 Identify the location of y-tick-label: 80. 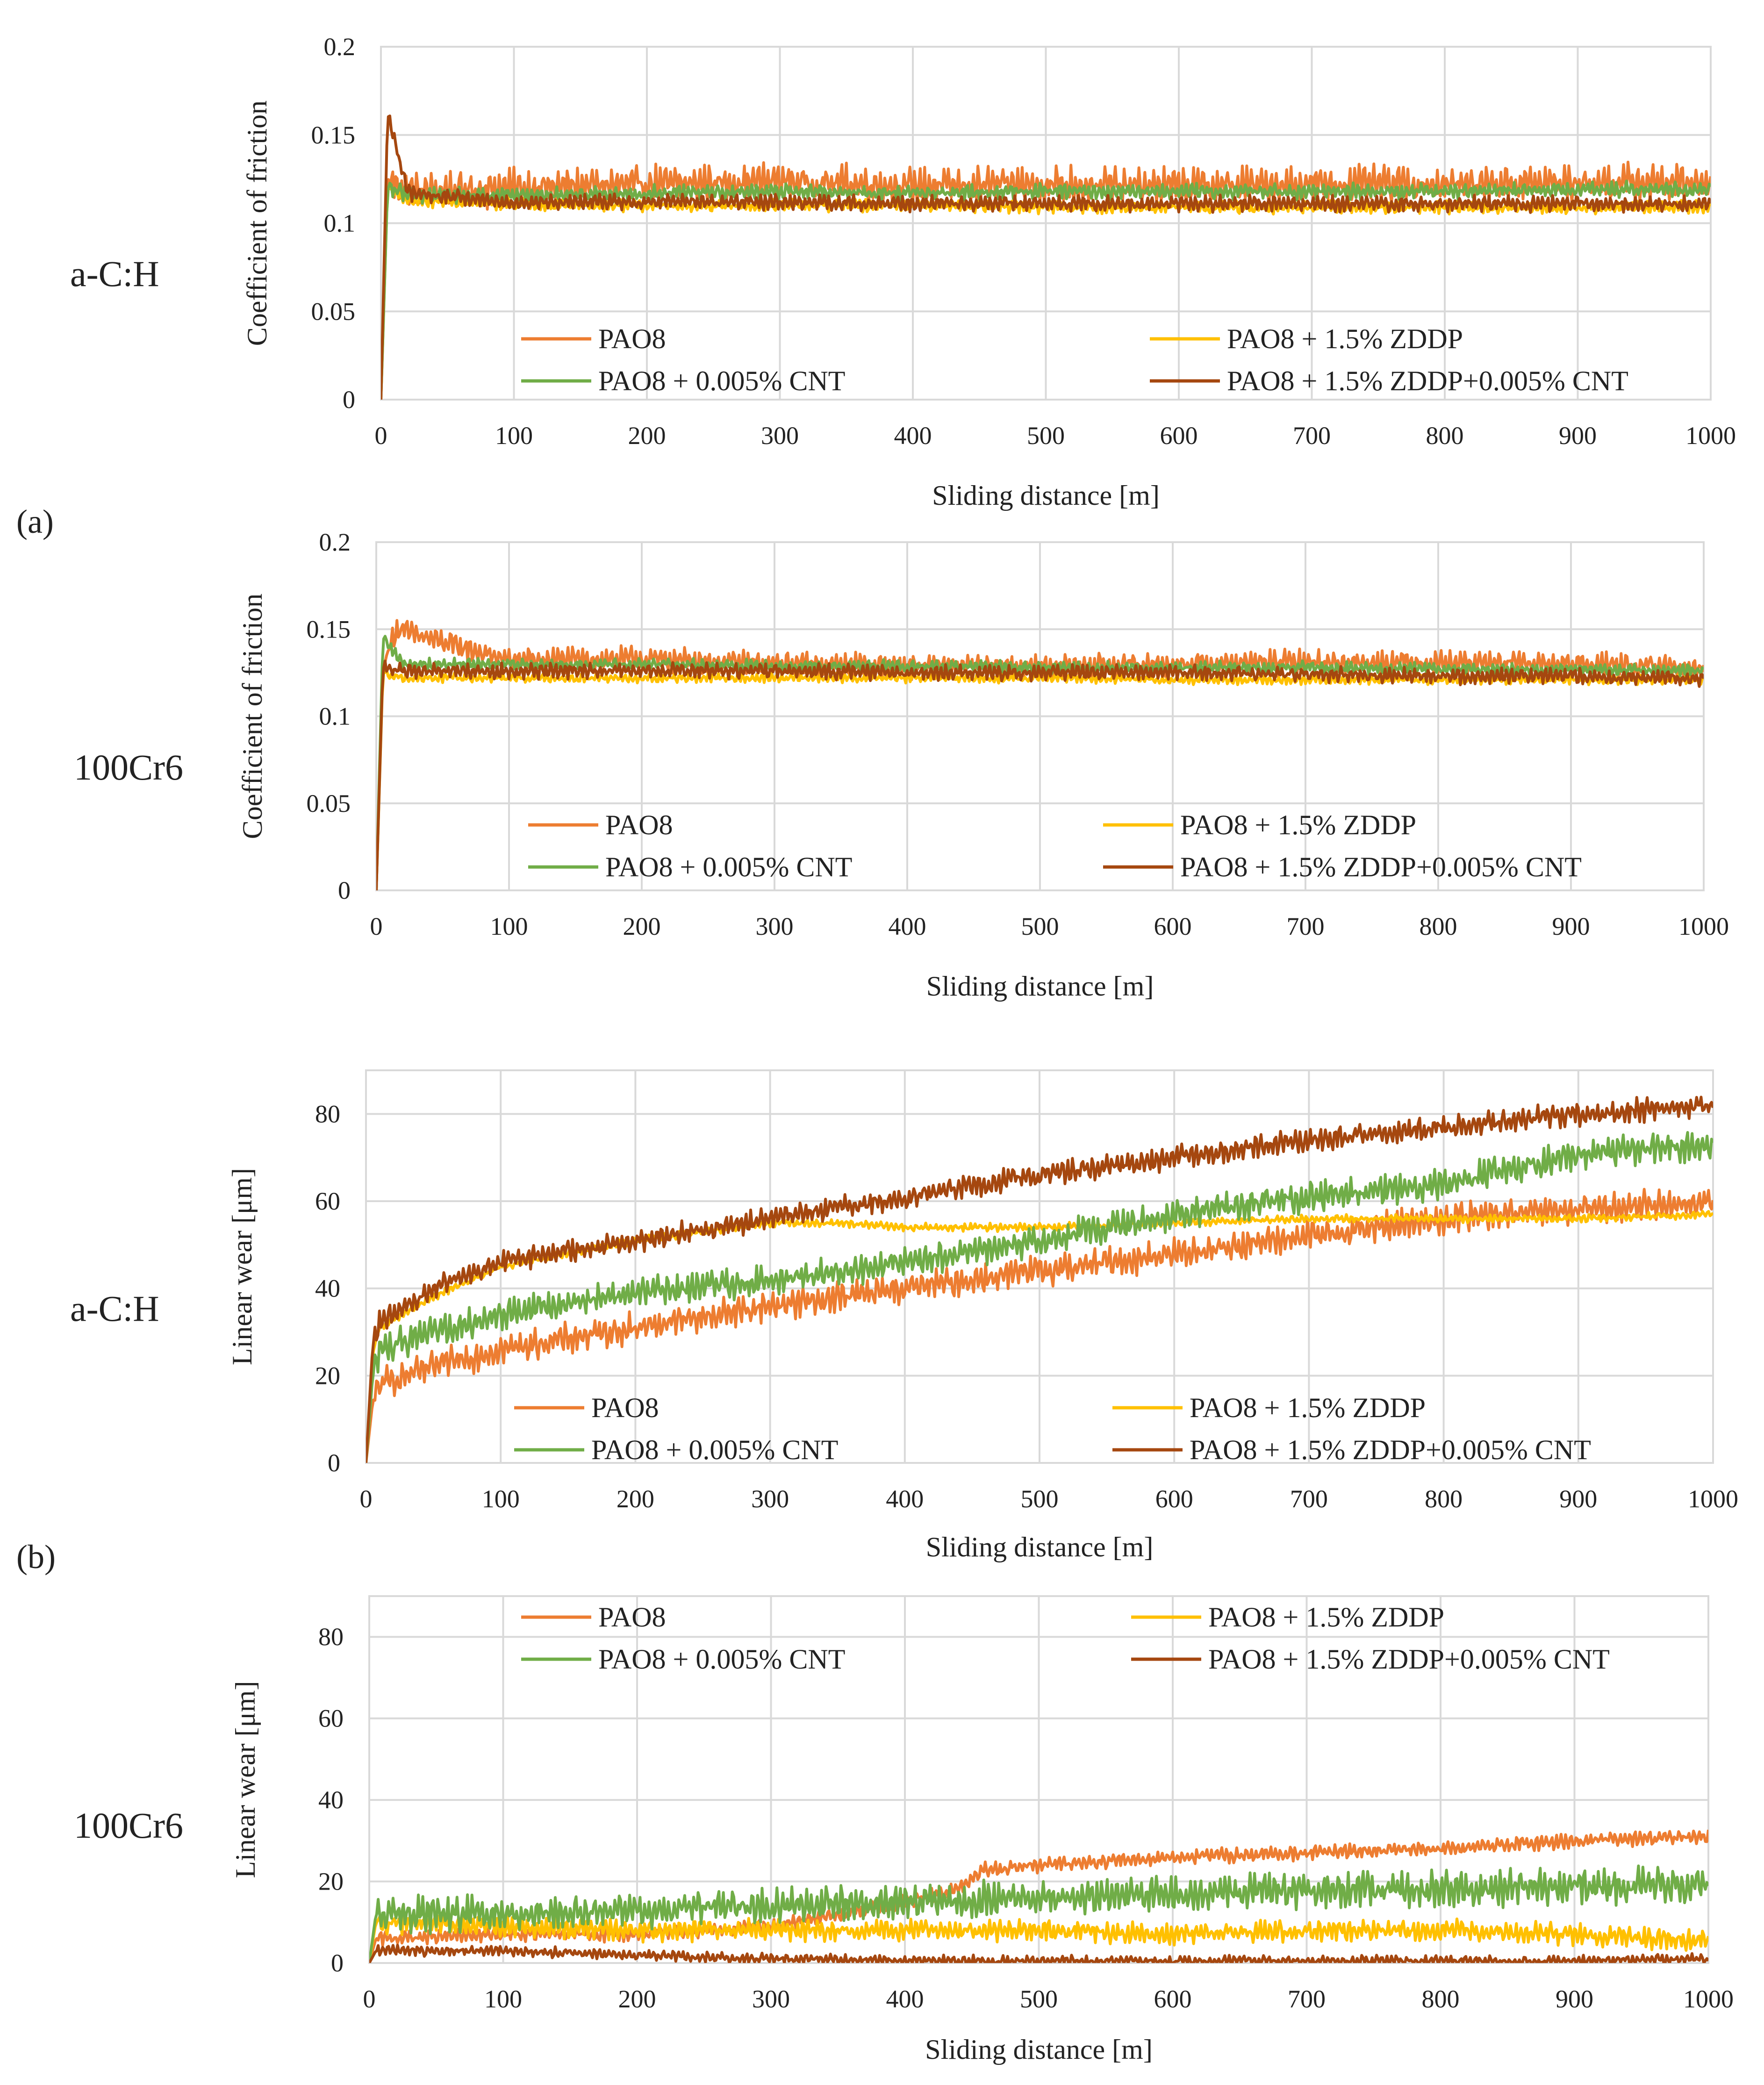
(331, 1637).